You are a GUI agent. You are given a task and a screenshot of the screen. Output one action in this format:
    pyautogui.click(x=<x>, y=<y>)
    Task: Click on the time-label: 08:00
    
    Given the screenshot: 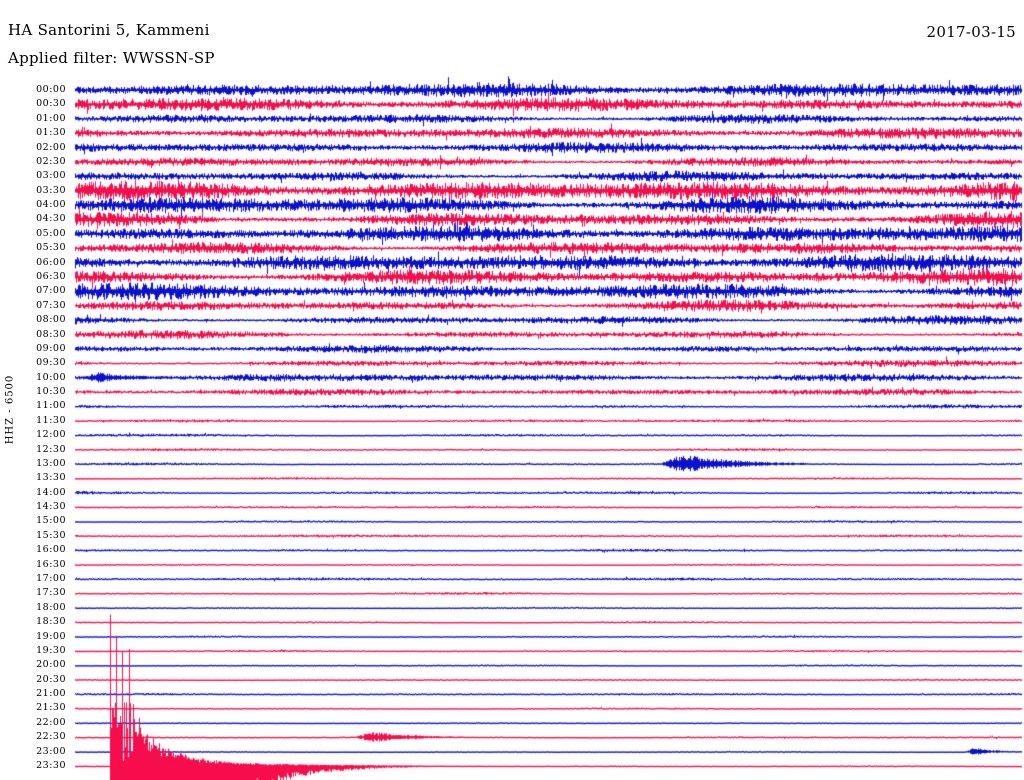 What is the action you would take?
    pyautogui.click(x=51, y=320)
    